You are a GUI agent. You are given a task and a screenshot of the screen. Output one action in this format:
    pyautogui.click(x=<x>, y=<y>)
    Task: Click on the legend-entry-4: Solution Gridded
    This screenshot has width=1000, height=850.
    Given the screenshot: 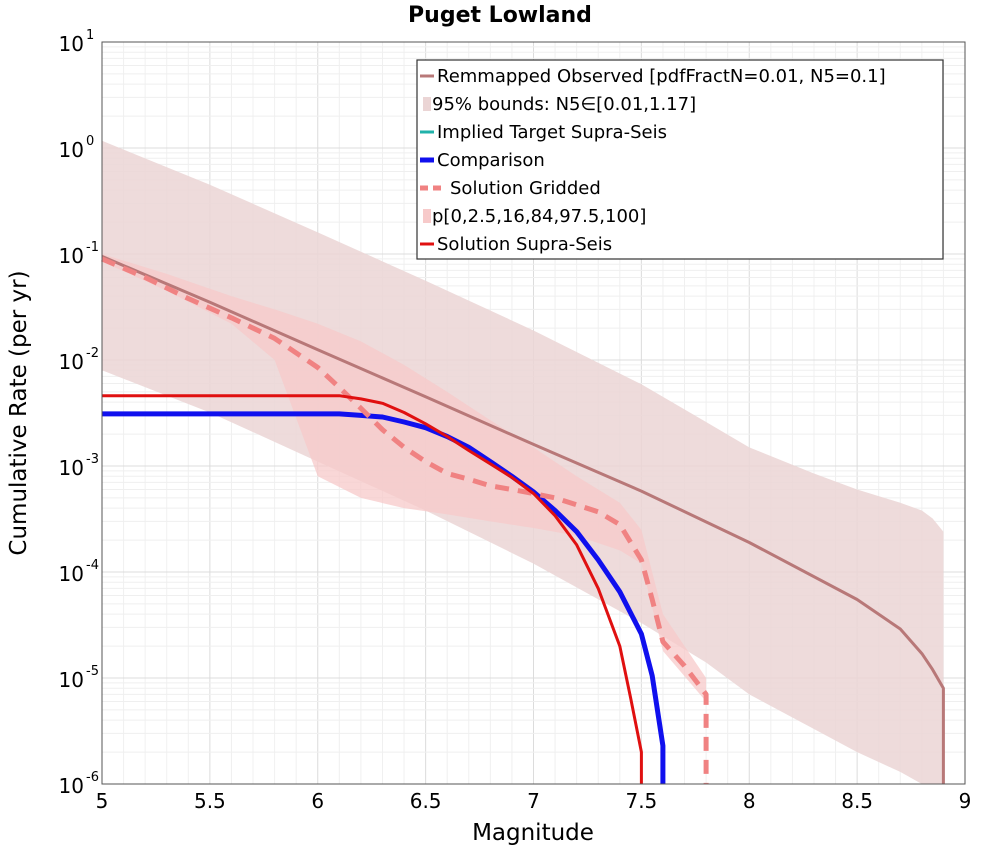 What is the action you would take?
    pyautogui.click(x=510, y=188)
    